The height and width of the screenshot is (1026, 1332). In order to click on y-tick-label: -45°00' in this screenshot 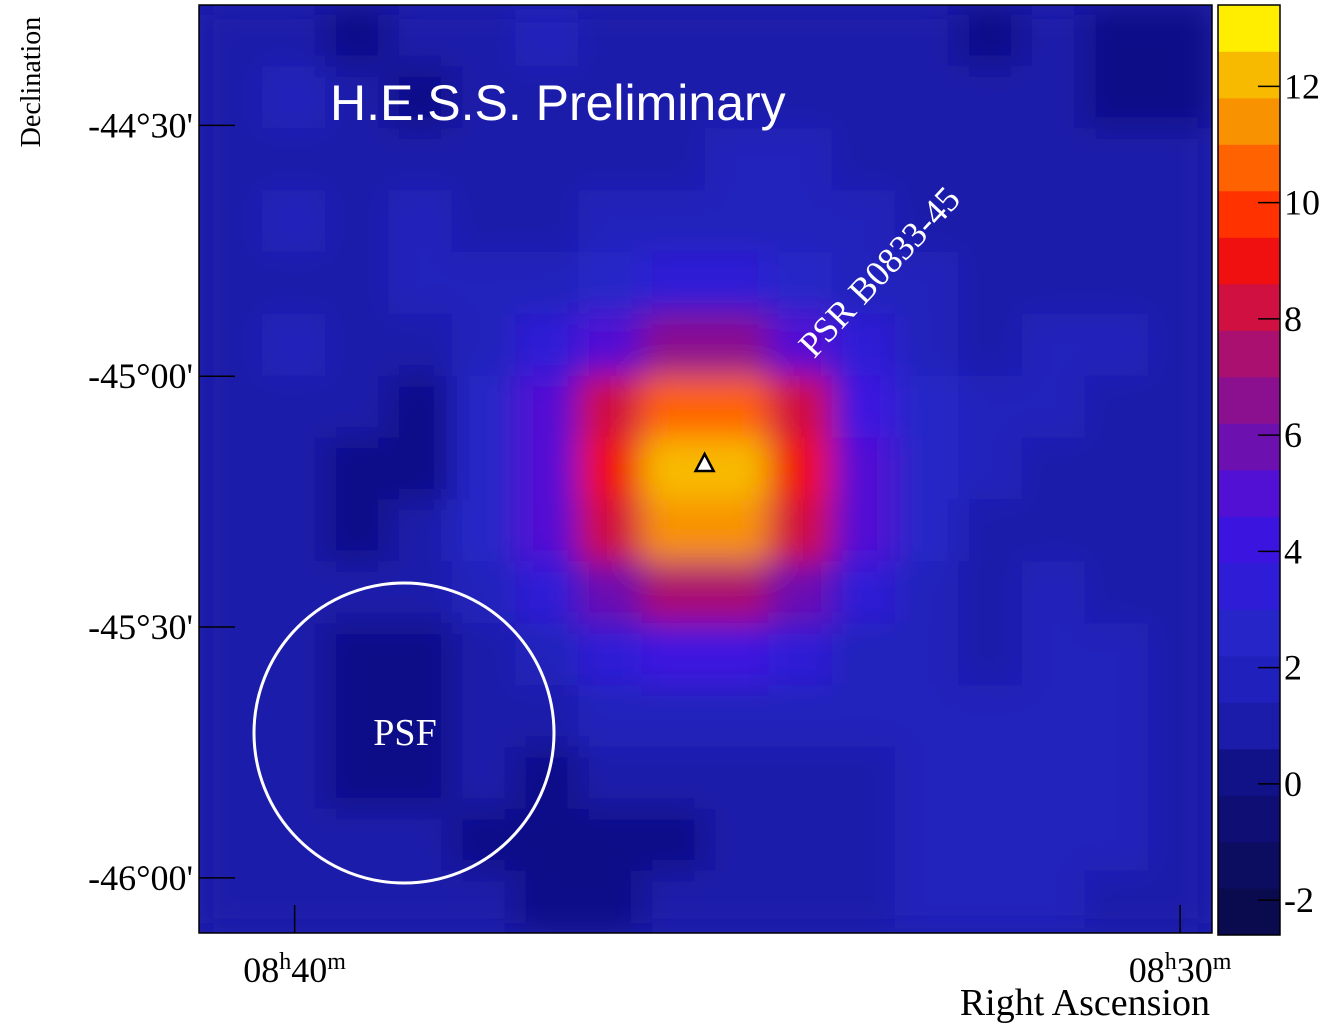, I will do `click(140, 376)`.